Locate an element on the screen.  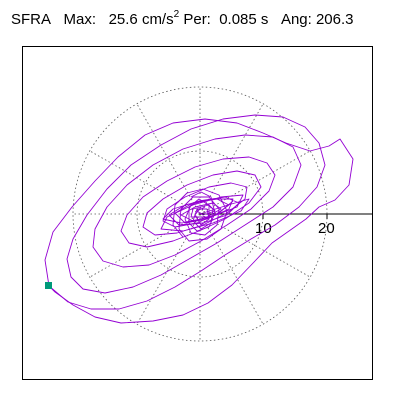
angle-value: 206.3 is located at coordinates (334, 19).